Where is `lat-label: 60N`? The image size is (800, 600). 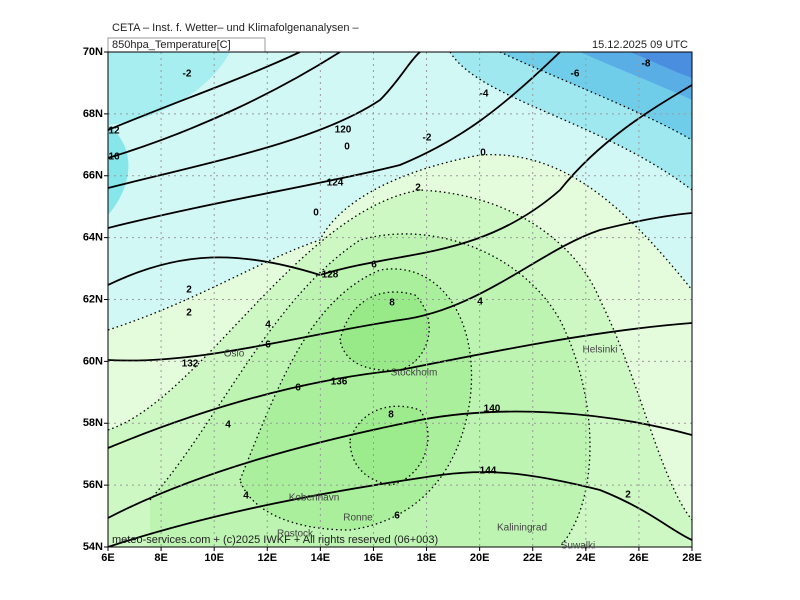
lat-label: 60N is located at coordinates (93, 361).